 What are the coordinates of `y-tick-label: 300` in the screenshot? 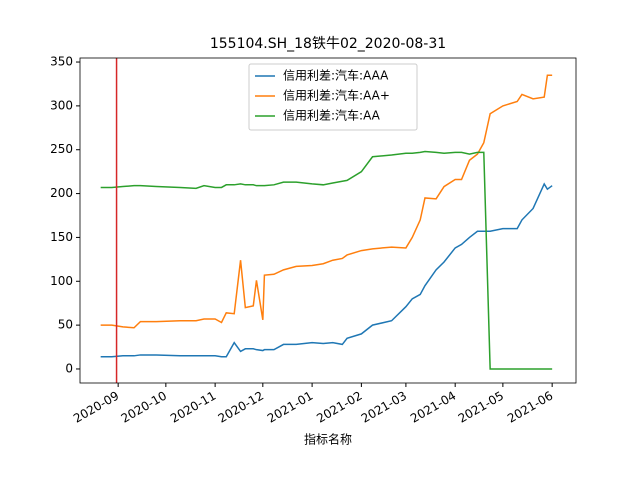 It's located at (61, 105).